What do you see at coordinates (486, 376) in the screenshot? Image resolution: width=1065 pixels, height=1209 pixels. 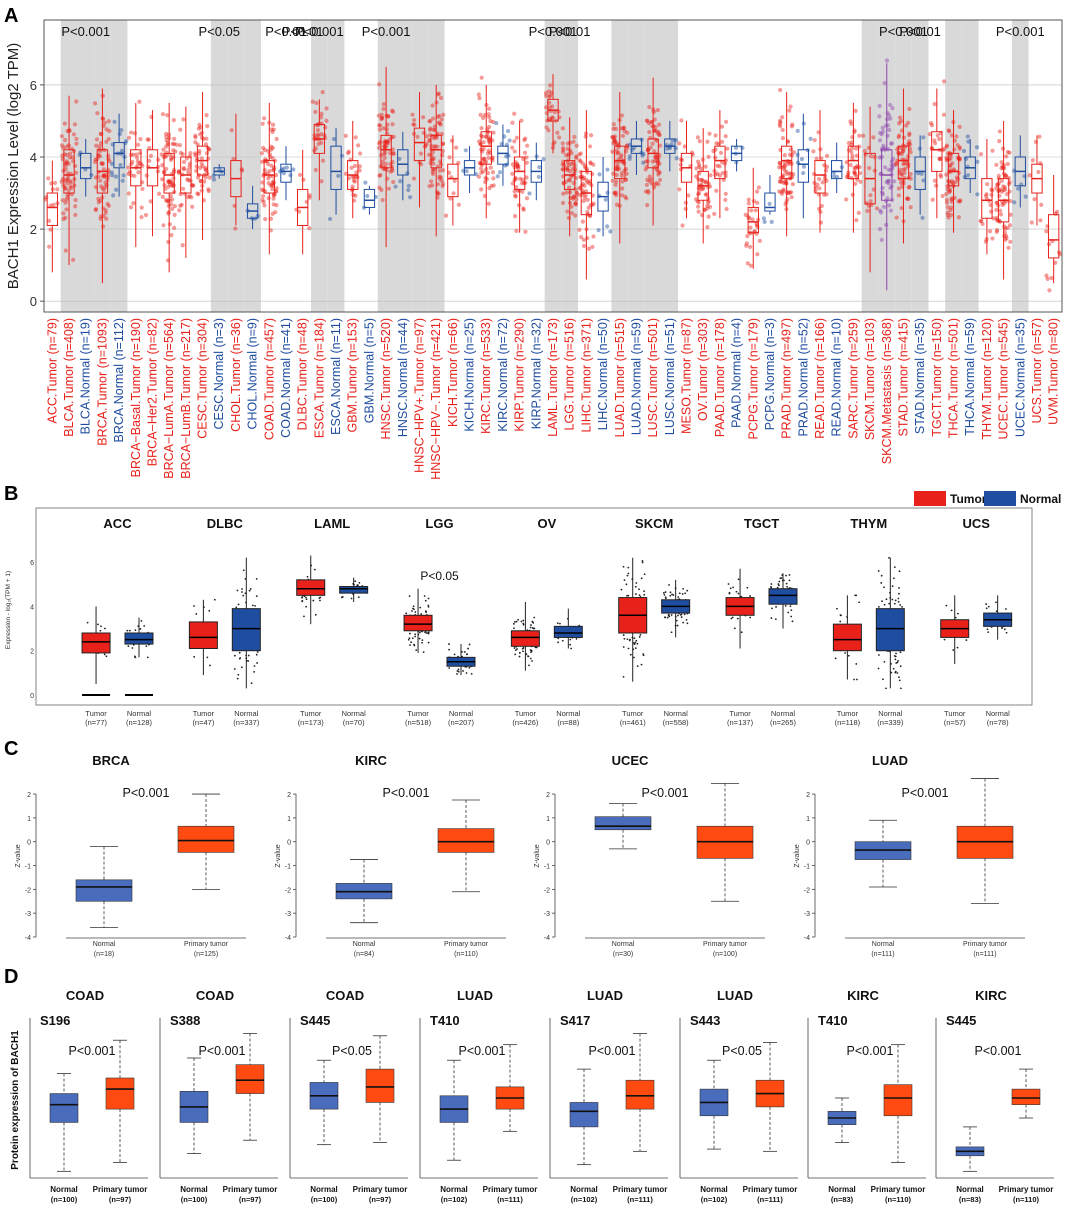 I see `x-tick-label: KIRC.Tumor (n=533)` at bounding box center [486, 376].